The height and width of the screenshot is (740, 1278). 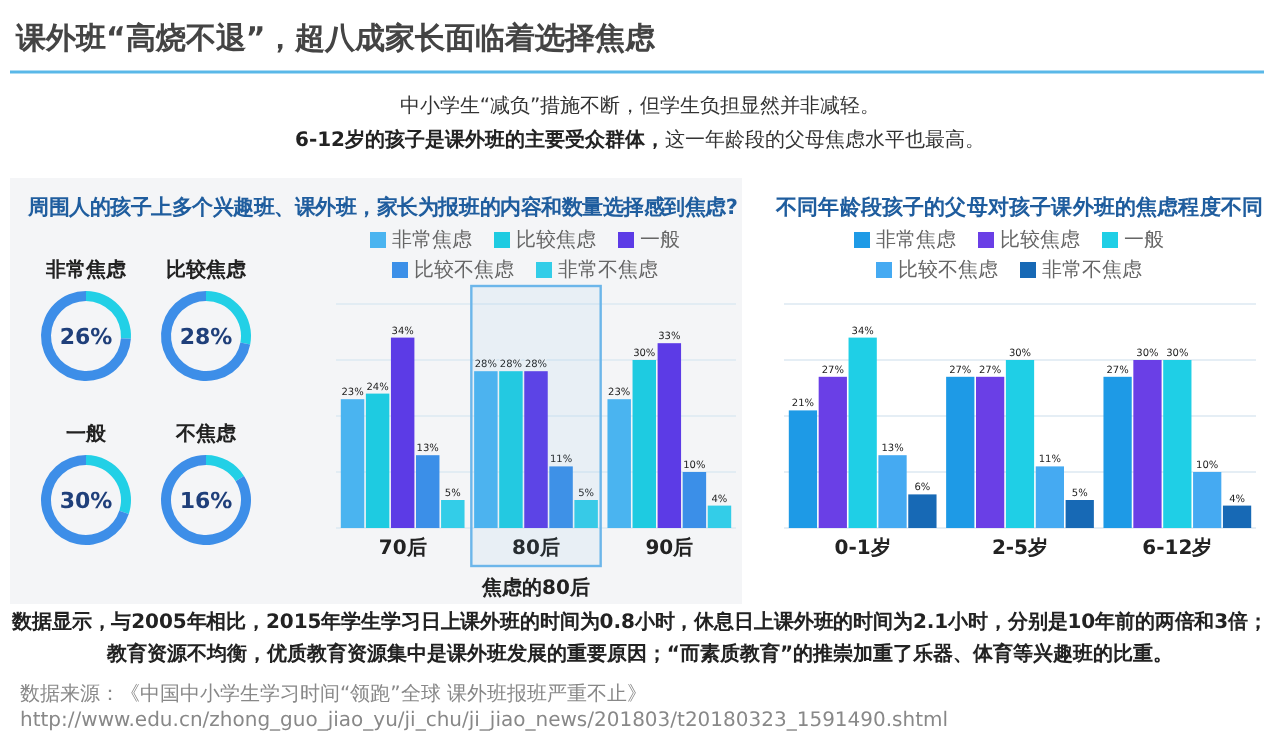 What do you see at coordinates (639, 654) in the screenshot?
I see `text: 教育资源不均衡，优质教育资源集中是课外班发展的重要原因；“而素质教育”的推崇加重了乐器、体育等兴趣班的比重。` at bounding box center [639, 654].